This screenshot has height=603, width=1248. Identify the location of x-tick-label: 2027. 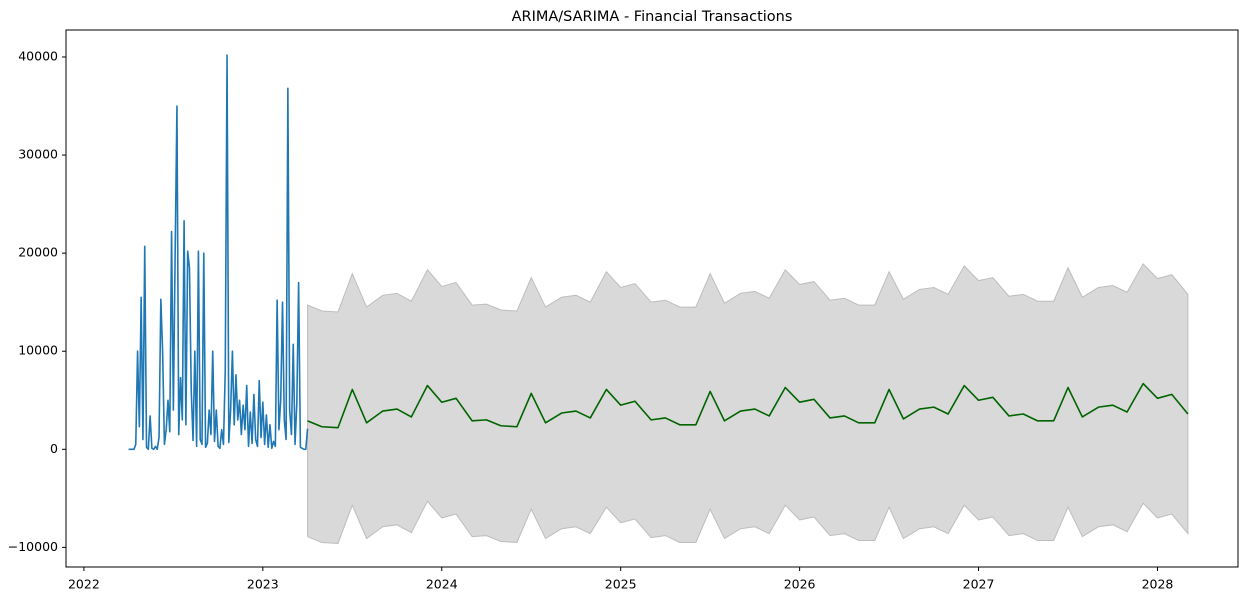
(979, 584).